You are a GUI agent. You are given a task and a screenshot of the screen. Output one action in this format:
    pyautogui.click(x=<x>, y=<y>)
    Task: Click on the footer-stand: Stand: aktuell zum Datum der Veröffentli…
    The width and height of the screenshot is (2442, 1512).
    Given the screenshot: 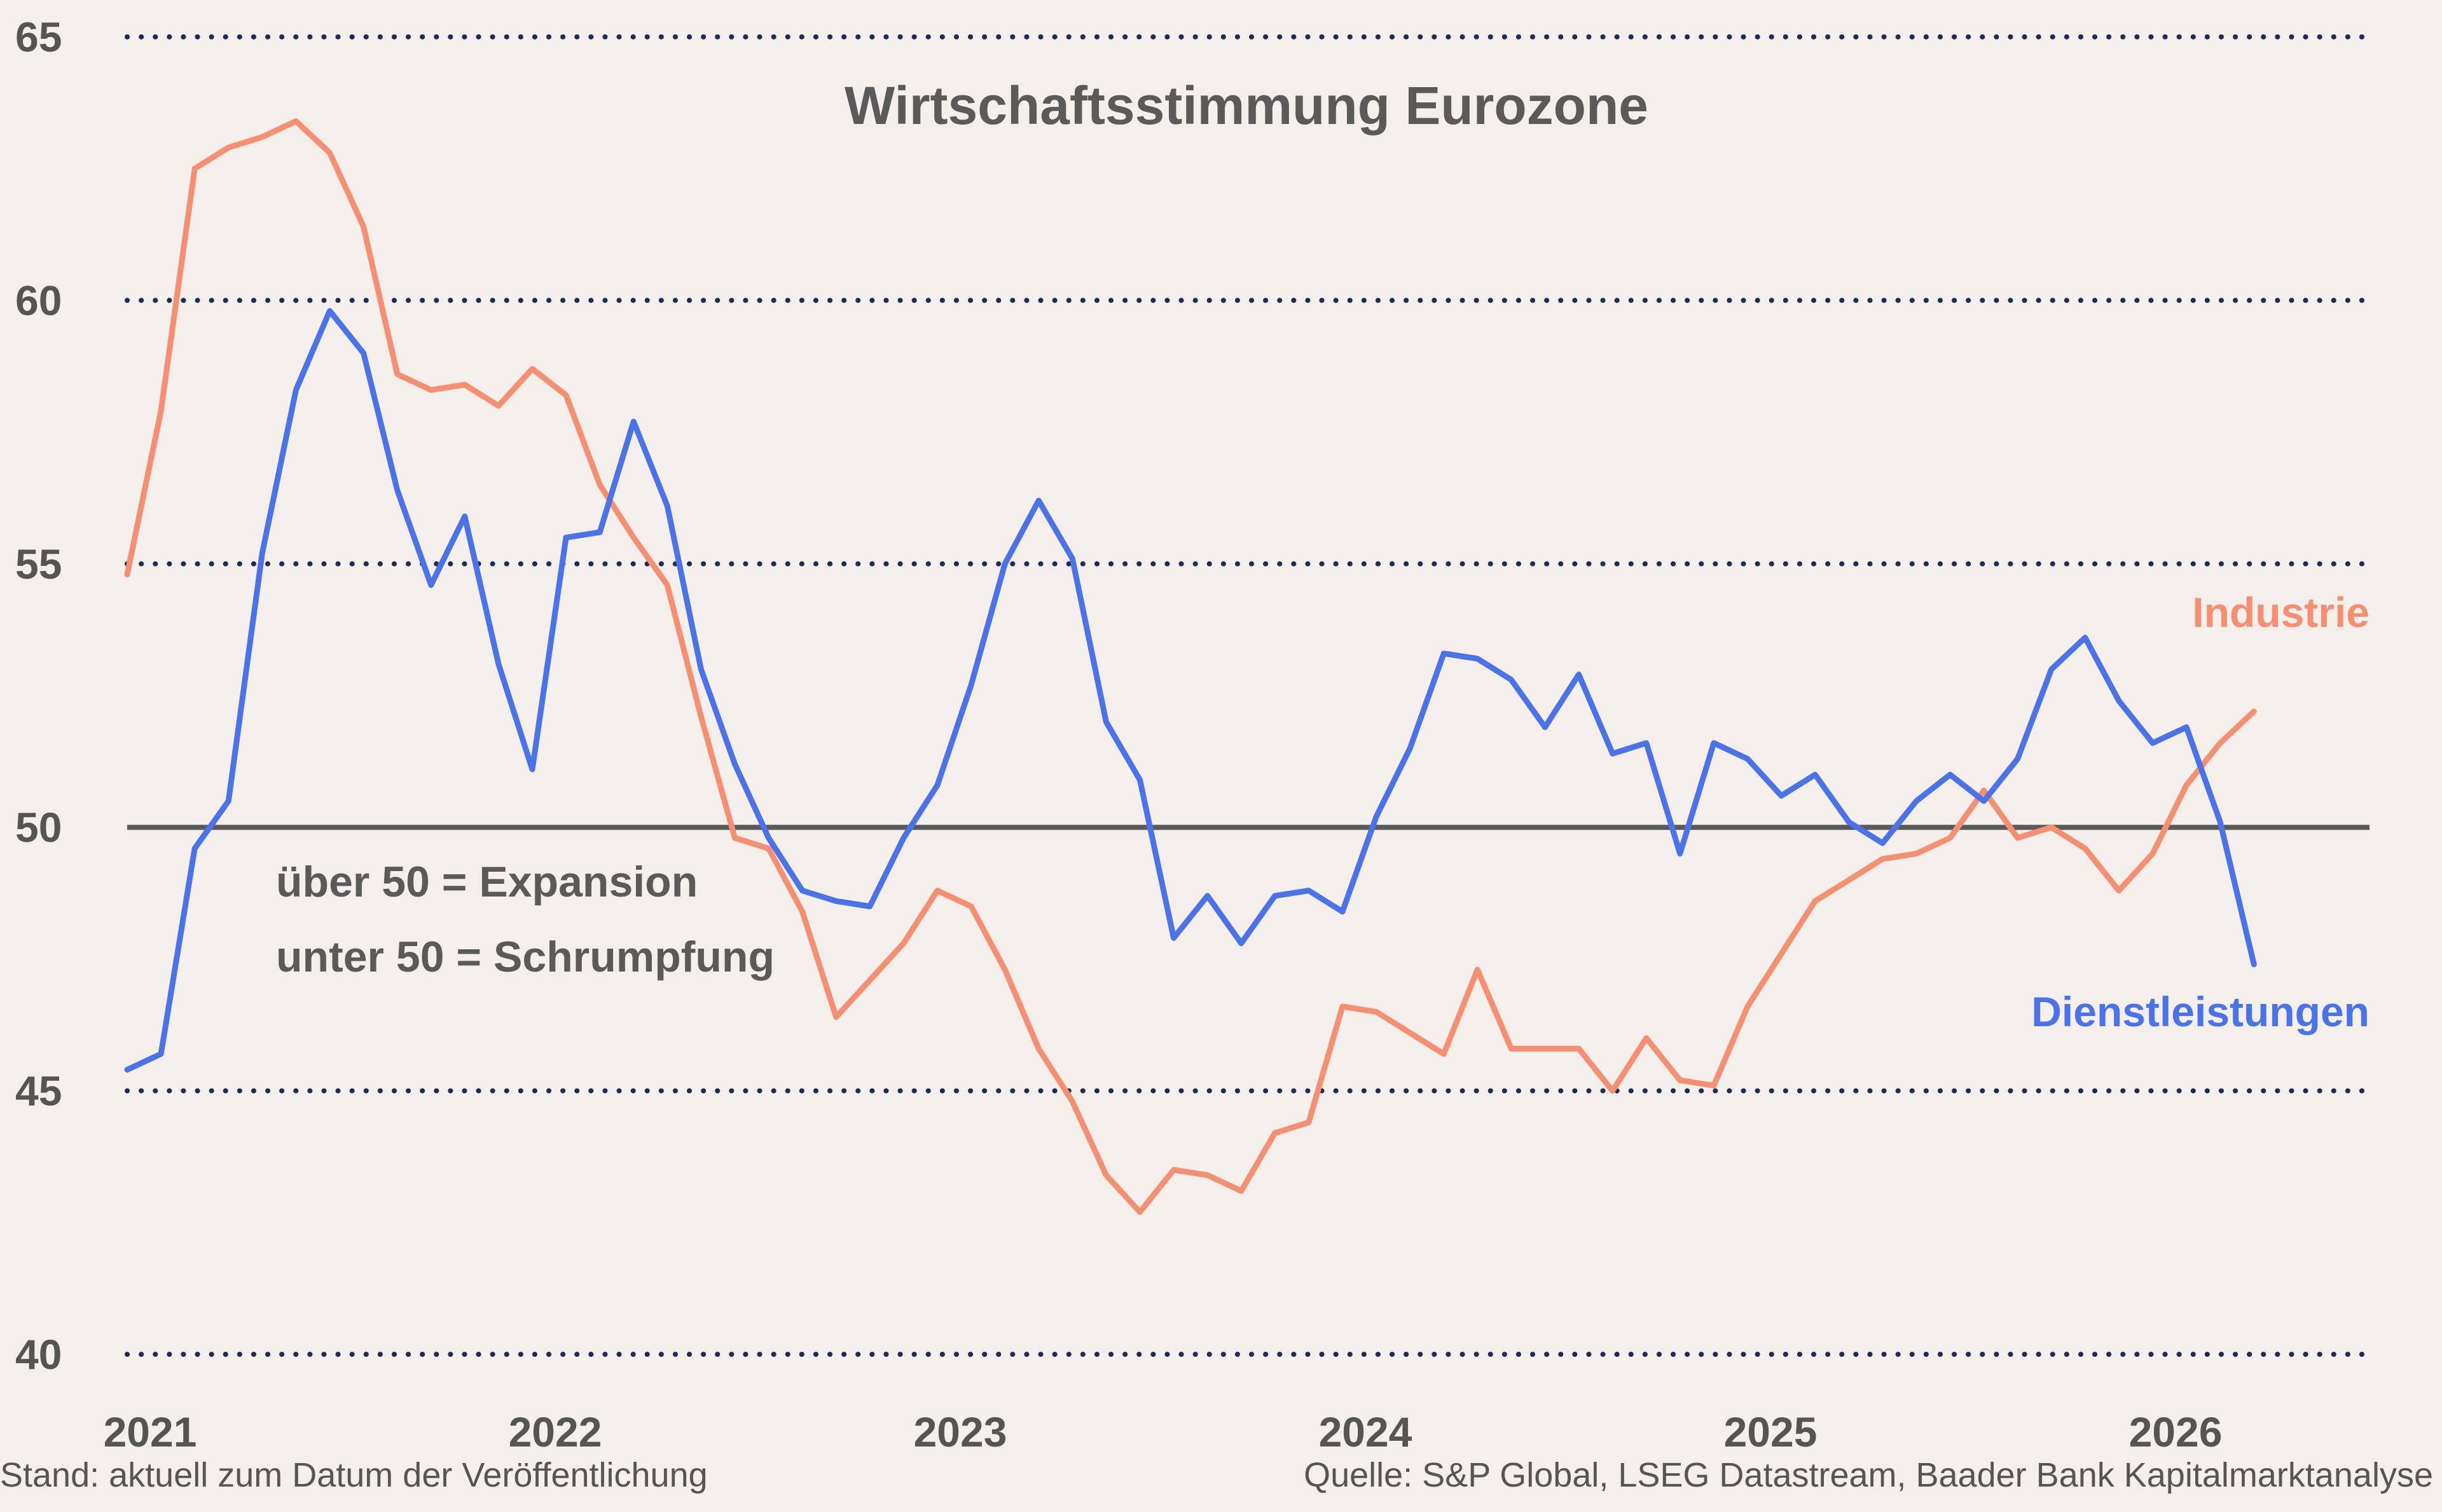 What is the action you would take?
    pyautogui.click(x=354, y=1475)
    